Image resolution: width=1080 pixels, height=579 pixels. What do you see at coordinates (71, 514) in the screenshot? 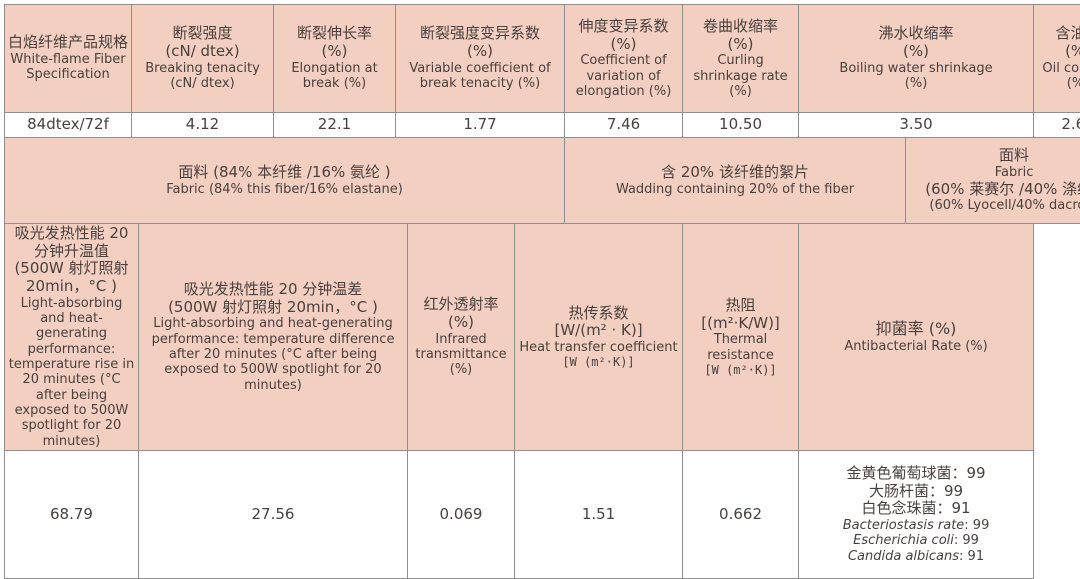
I see `value-temp-rise: 68.79` at bounding box center [71, 514].